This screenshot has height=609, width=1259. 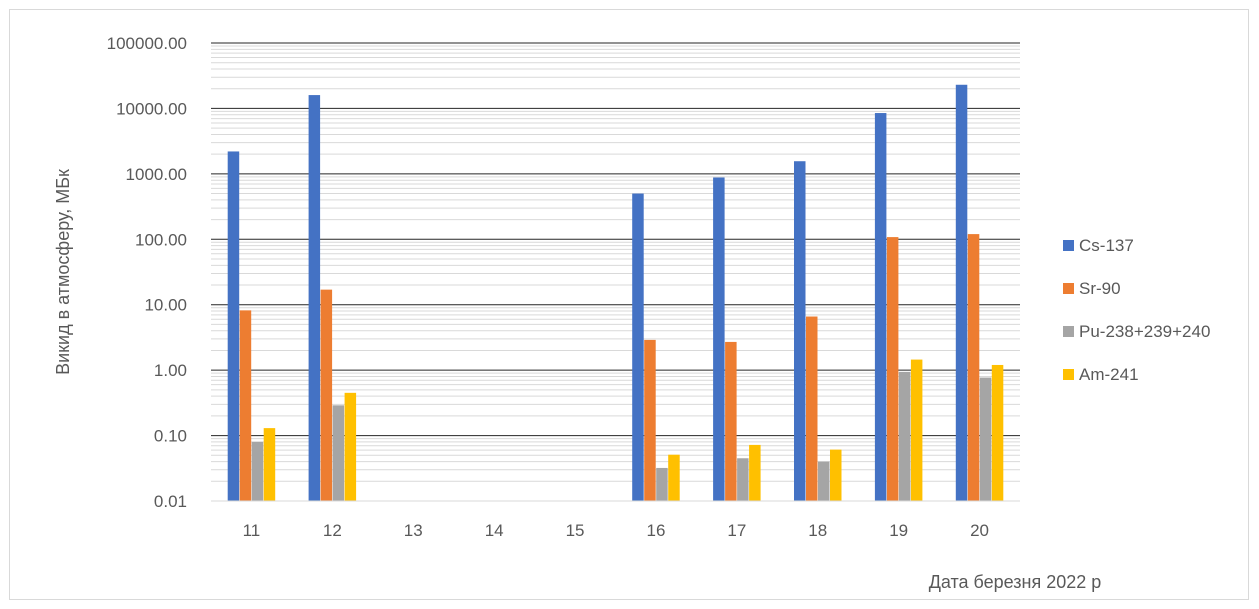 I want to click on y-tick-label: 1000.00, so click(x=156, y=174).